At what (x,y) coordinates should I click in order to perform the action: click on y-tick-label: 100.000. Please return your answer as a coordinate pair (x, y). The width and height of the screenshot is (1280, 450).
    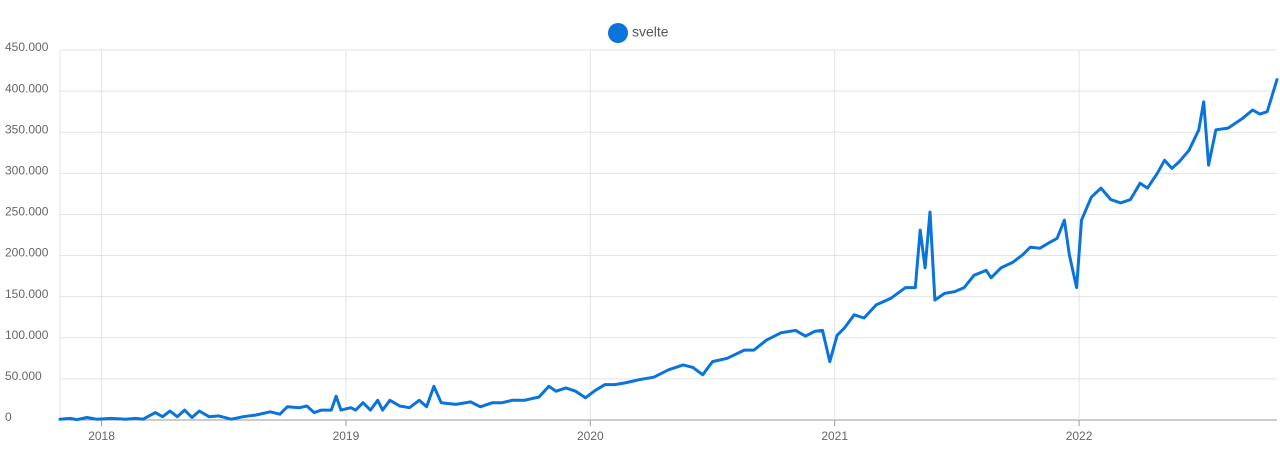
    Looking at the image, I should click on (27, 335).